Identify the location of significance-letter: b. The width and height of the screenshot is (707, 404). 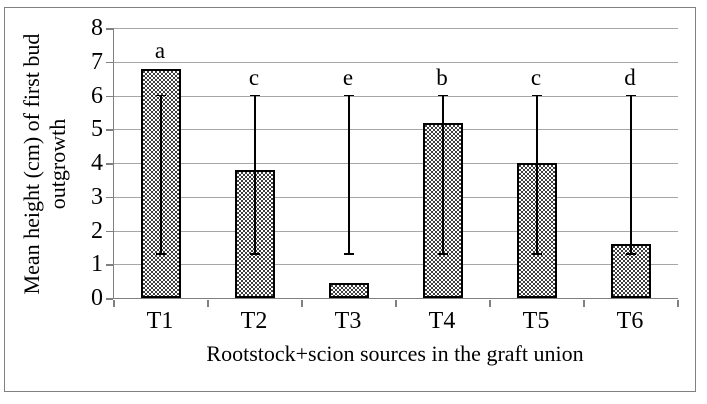
(442, 77).